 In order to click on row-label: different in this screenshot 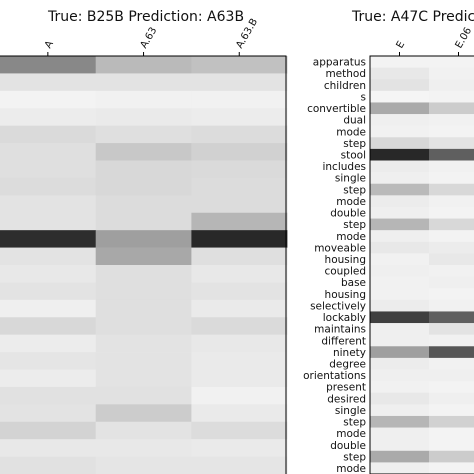, I will do `click(343, 341)`.